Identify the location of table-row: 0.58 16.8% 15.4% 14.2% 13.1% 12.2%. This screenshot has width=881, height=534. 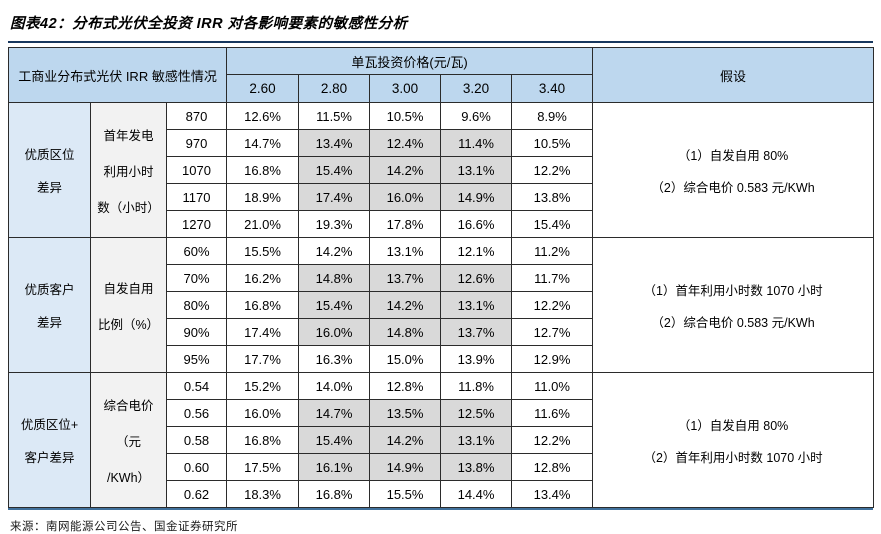
(441, 440).